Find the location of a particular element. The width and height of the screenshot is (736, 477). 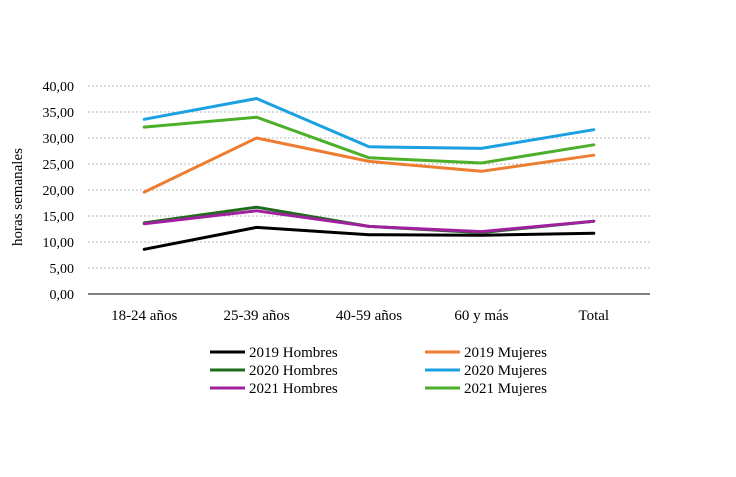

x-tick-label: 18-24 años is located at coordinates (144, 316).